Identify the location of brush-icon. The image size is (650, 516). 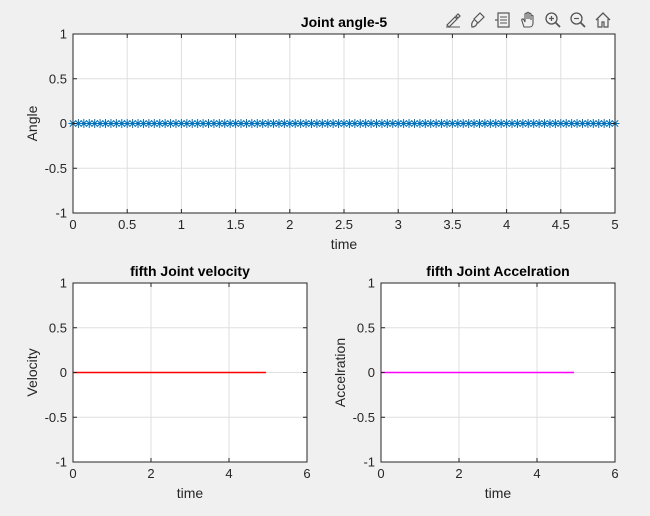
(478, 20).